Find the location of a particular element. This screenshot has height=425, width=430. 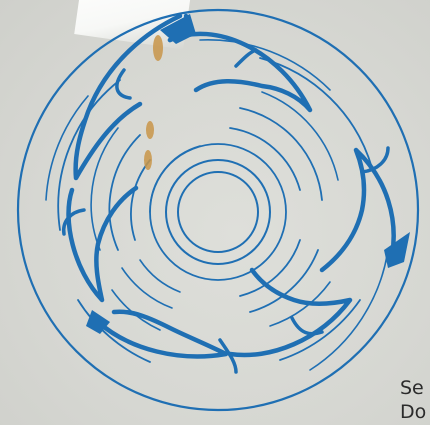

caption-line-1: Se is located at coordinates (412, 388).